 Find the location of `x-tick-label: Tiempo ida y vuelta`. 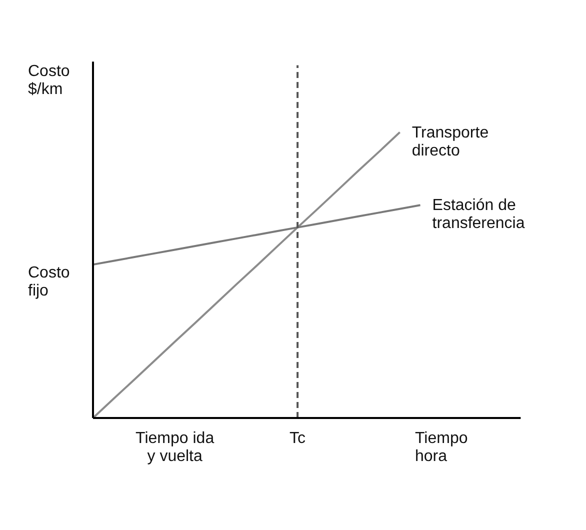

x-tick-label: Tiempo ida y vuelta is located at coordinates (175, 447).